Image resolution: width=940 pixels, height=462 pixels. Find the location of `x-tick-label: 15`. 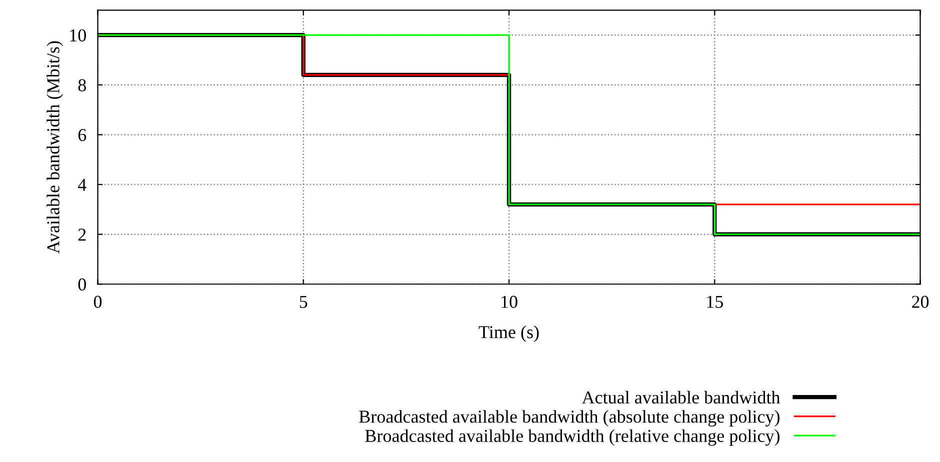

x-tick-label: 15 is located at coordinates (715, 302).